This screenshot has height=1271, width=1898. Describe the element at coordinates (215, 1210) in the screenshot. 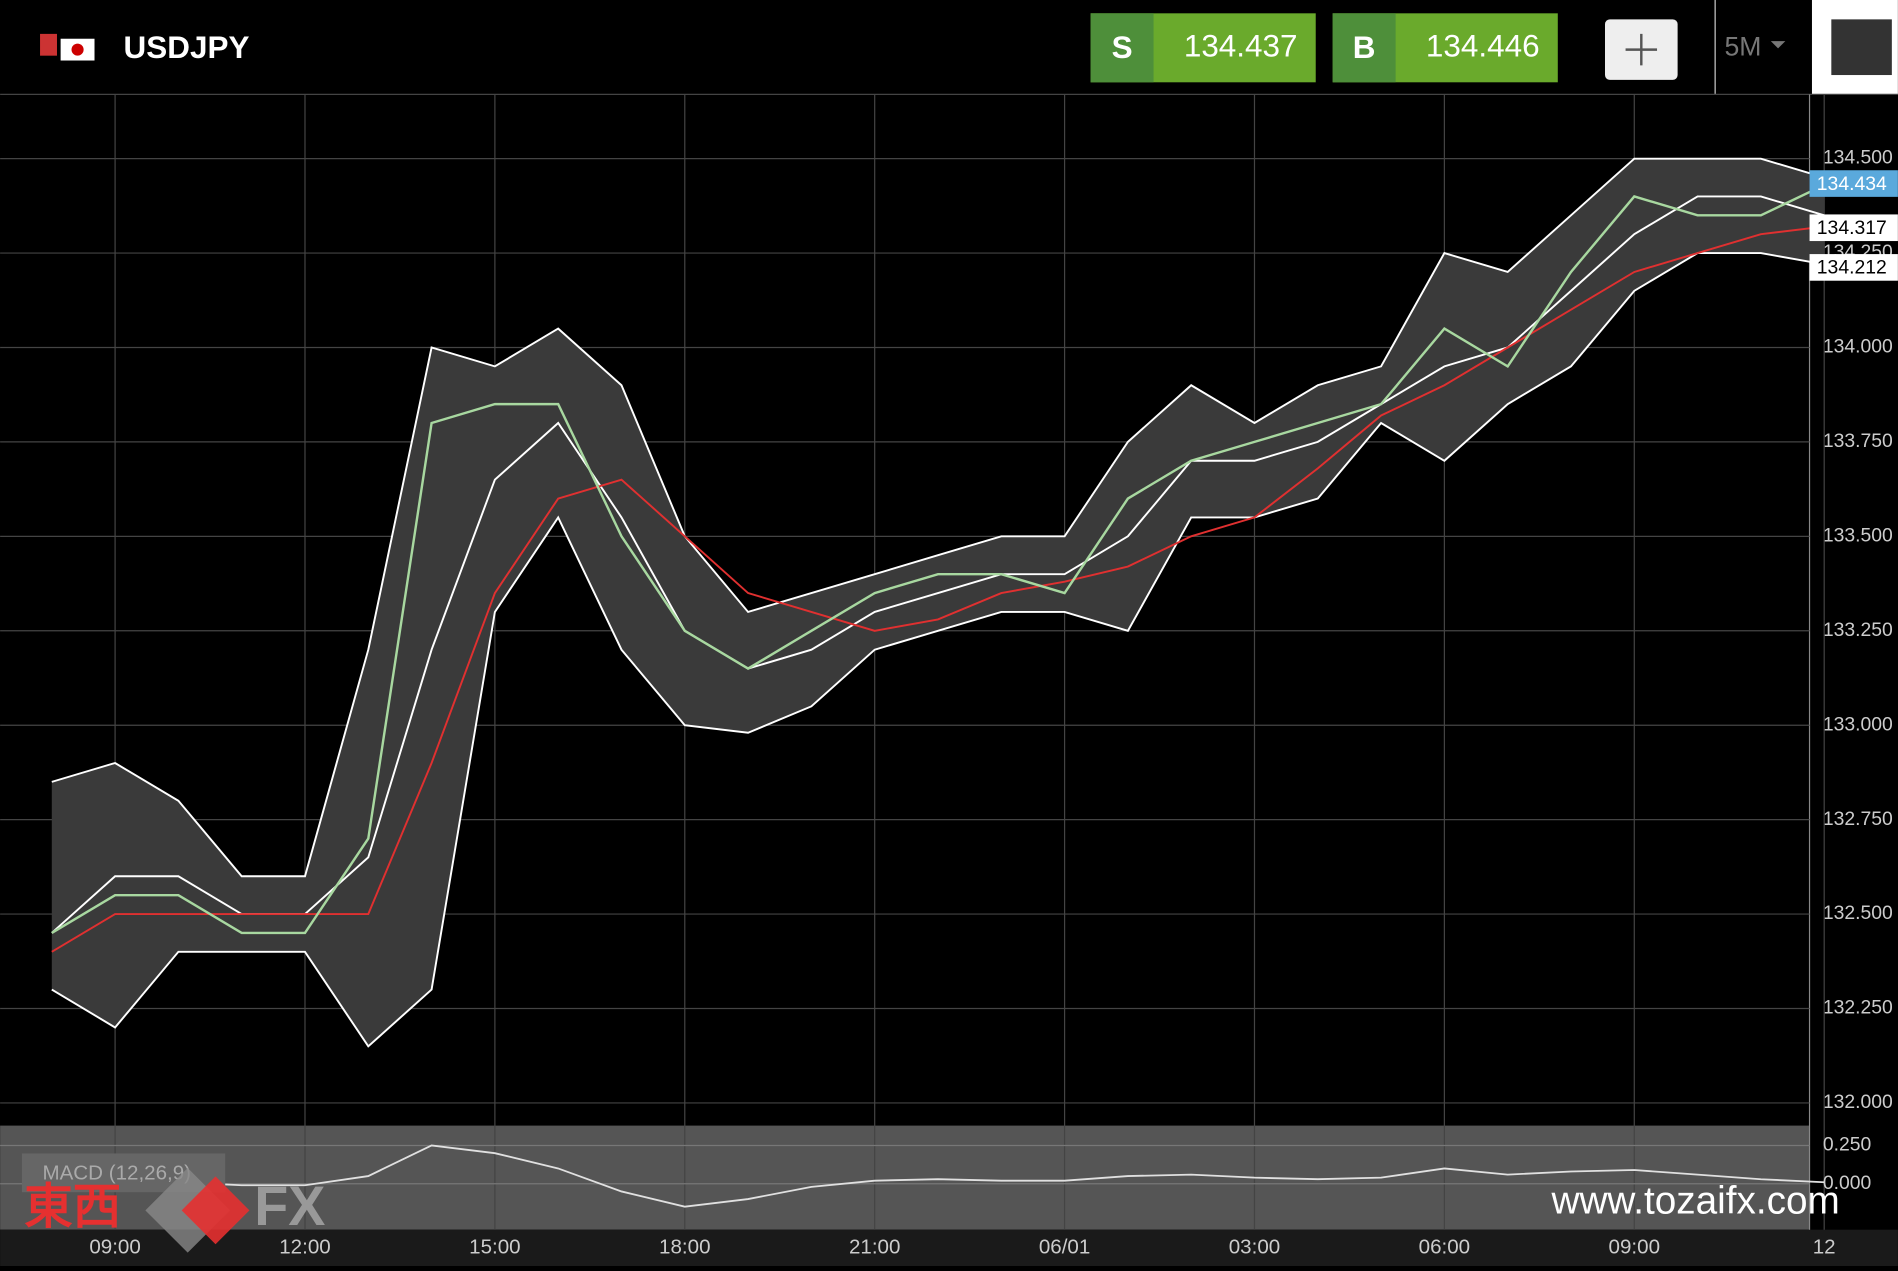

I see `logo-shape` at that location.